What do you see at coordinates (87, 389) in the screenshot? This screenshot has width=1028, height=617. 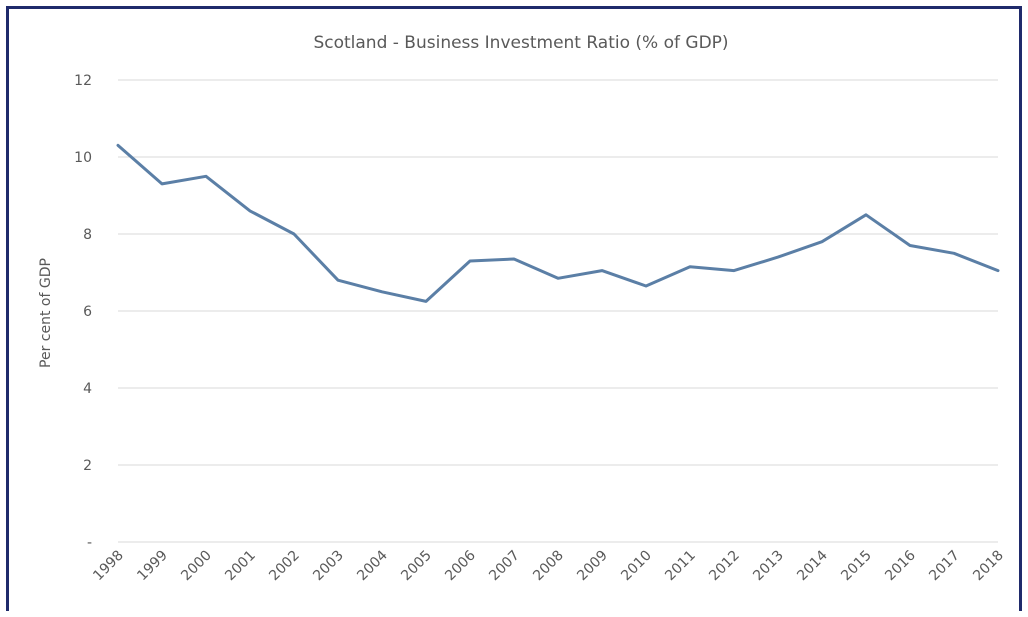 I see `y-tick-label: 4` at bounding box center [87, 389].